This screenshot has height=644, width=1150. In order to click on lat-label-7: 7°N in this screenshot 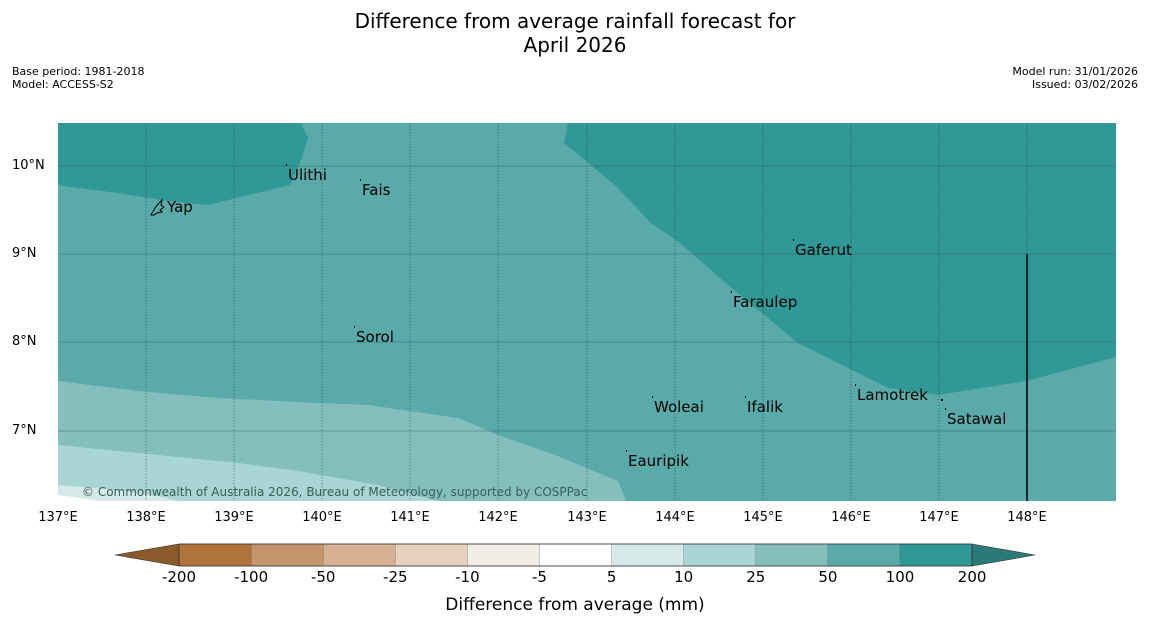, I will do `click(24, 430)`.